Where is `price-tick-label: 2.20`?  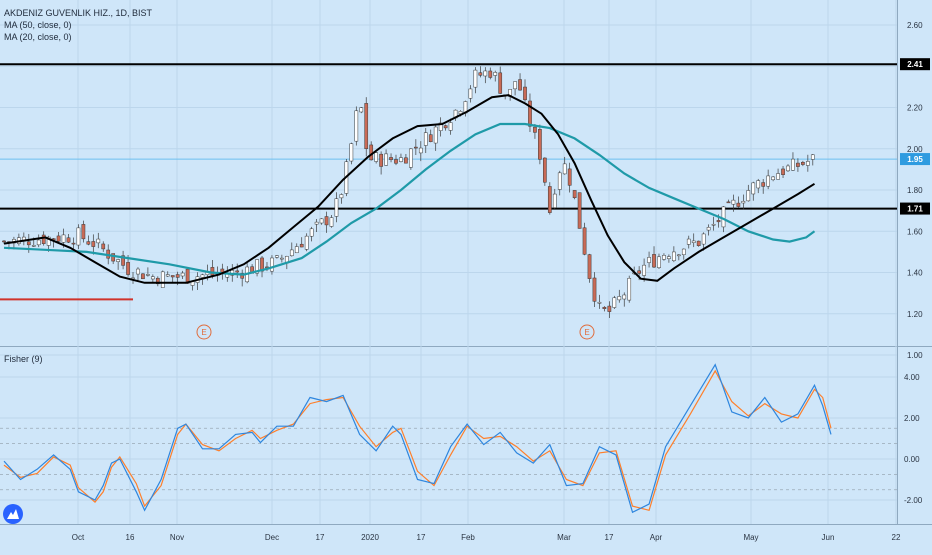
price-tick-label: 2.20 is located at coordinates (915, 108).